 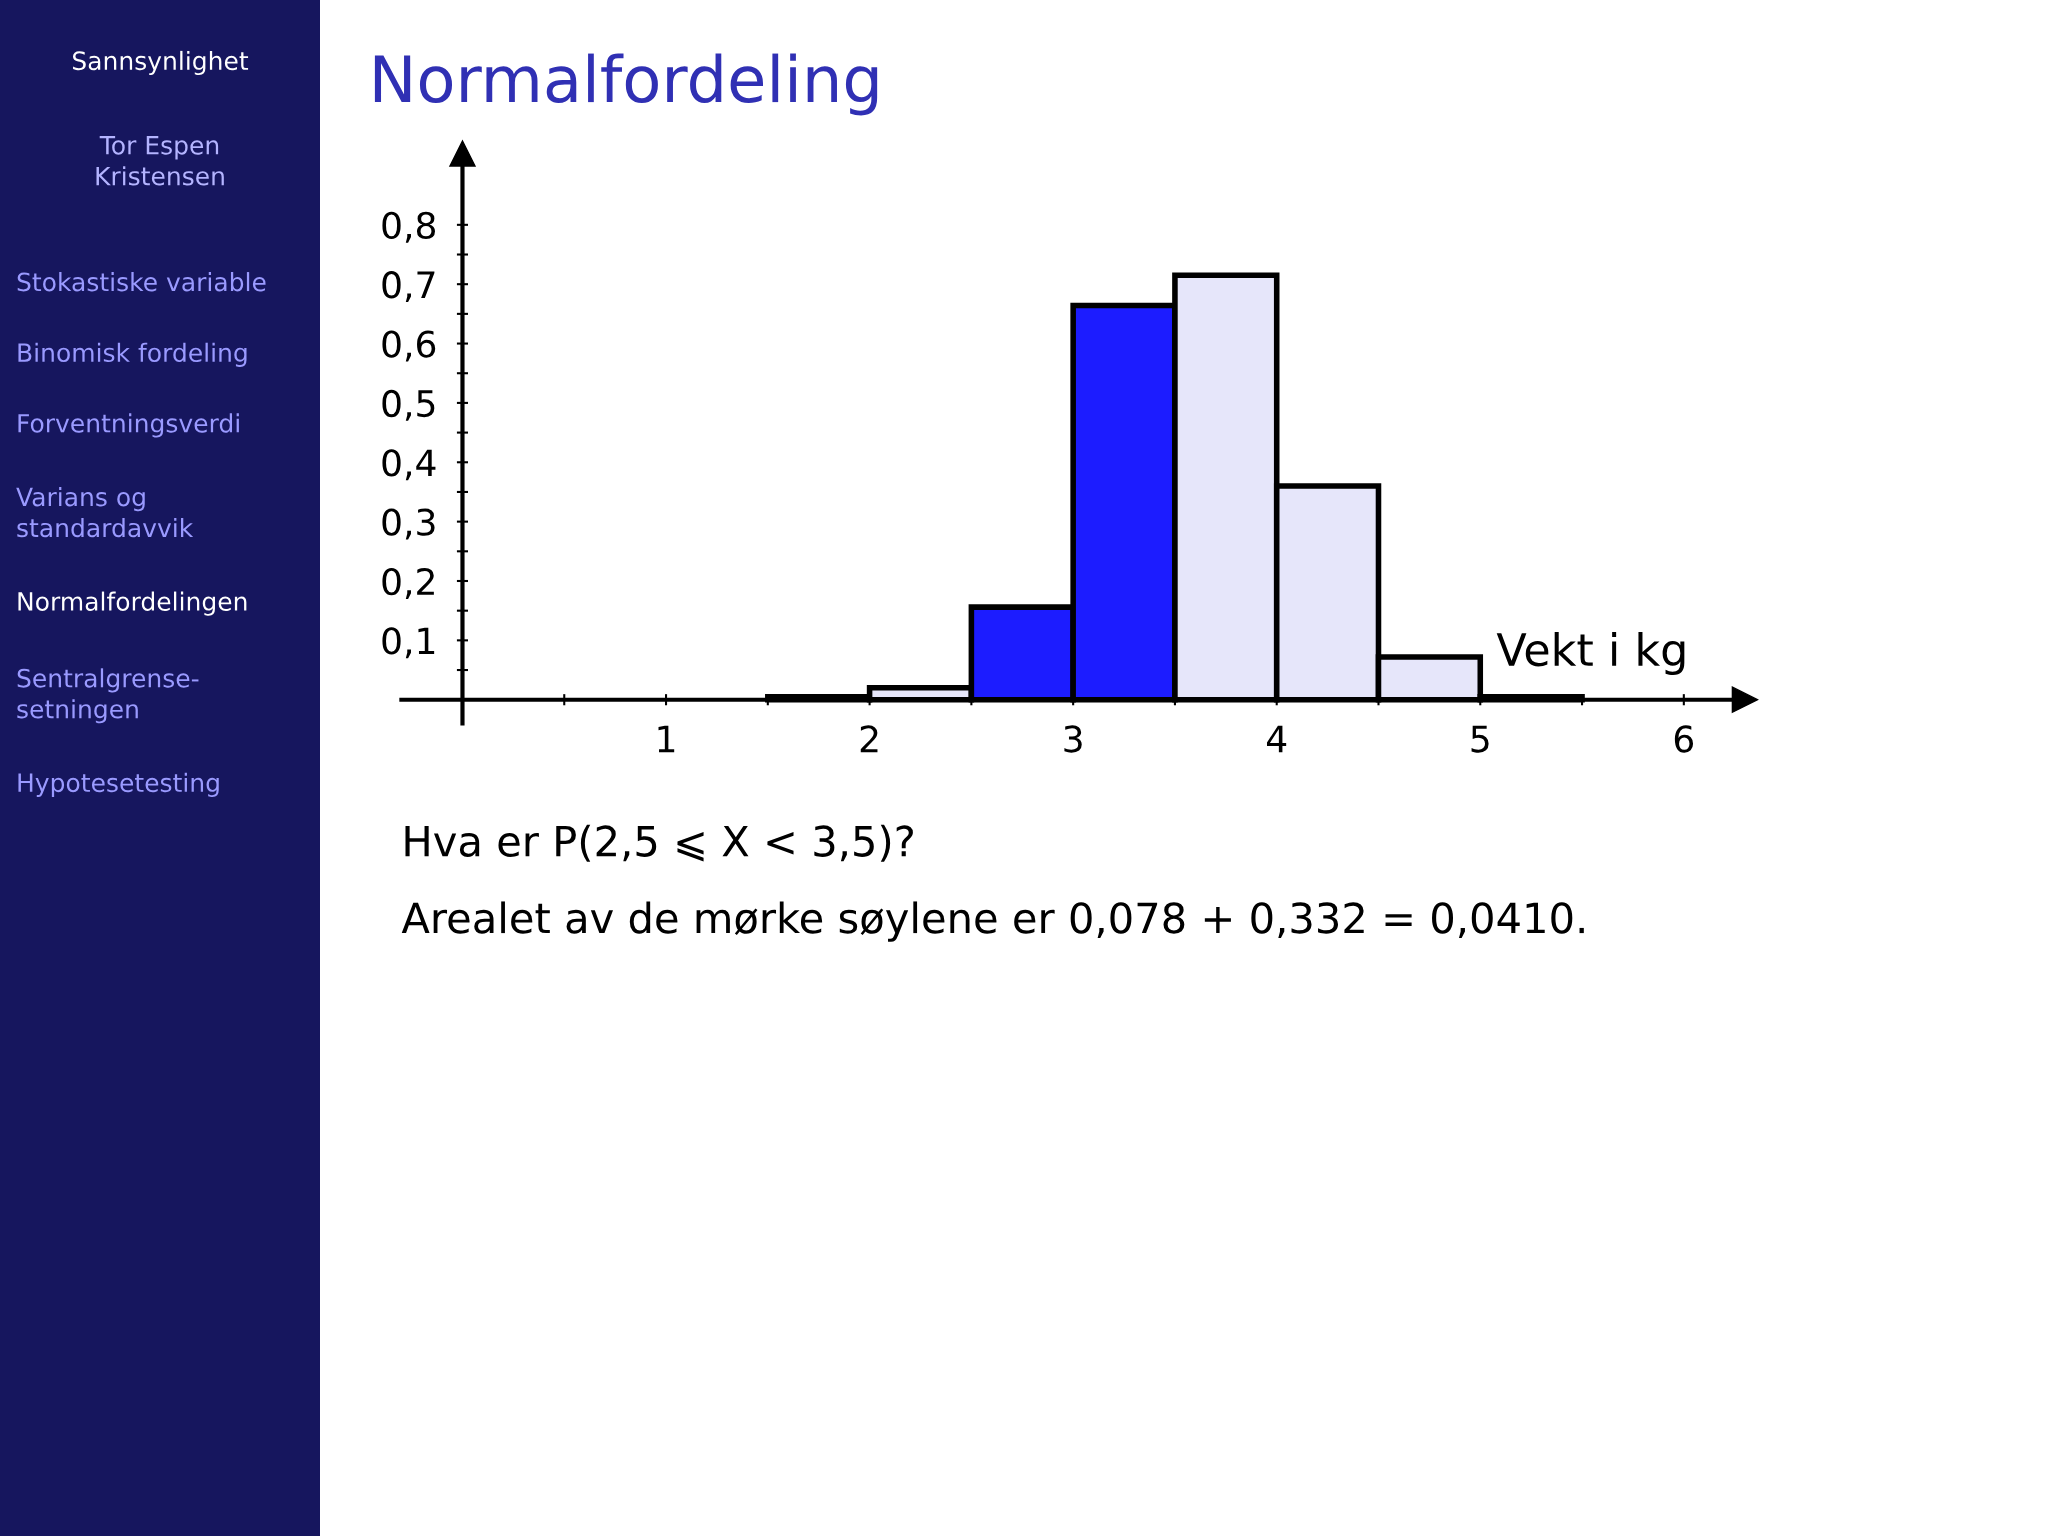 I want to click on x-tick-label: 6, so click(x=1684, y=739).